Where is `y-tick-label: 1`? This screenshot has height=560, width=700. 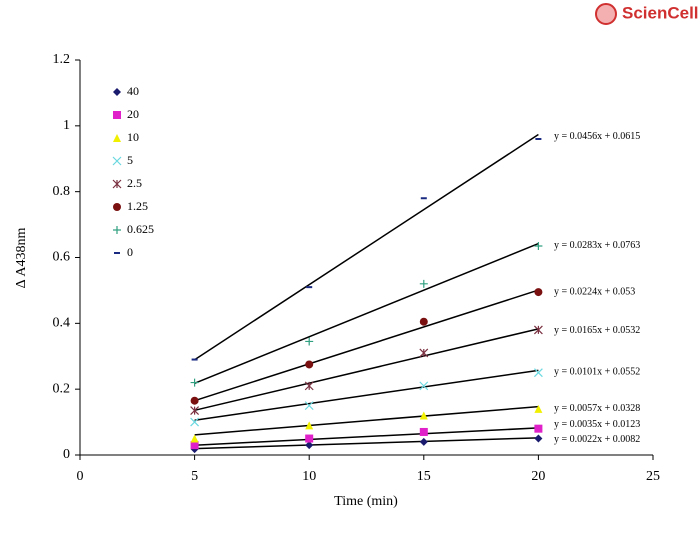
y-tick-label: 1 is located at coordinates (66, 125).